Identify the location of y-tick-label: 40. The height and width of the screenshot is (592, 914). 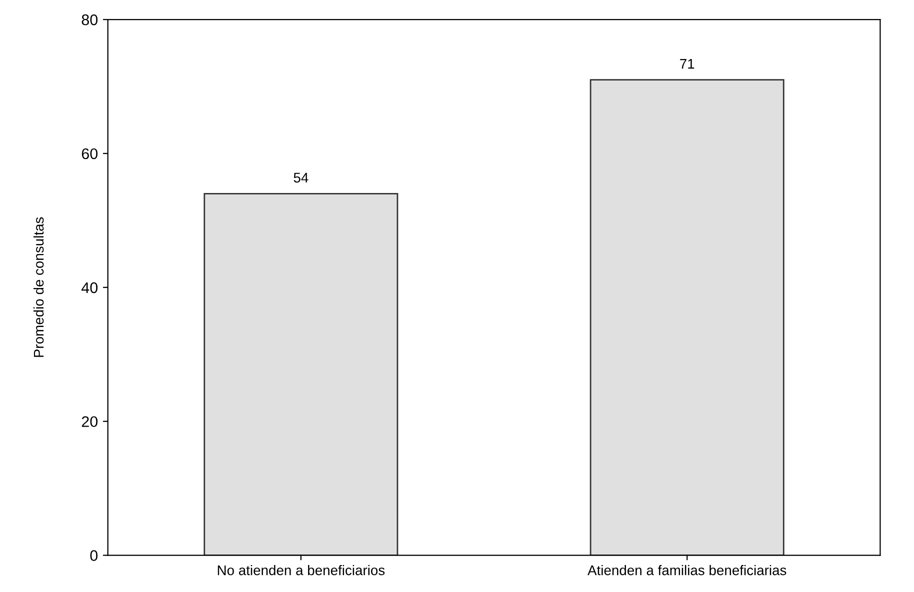
(89, 288).